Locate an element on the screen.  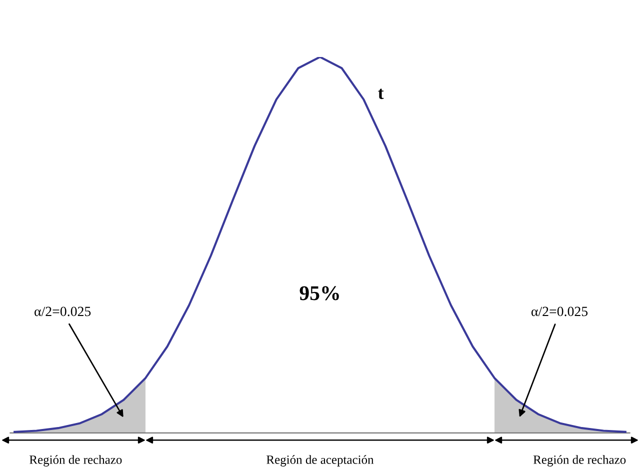
annotation: t is located at coordinates (381, 94).